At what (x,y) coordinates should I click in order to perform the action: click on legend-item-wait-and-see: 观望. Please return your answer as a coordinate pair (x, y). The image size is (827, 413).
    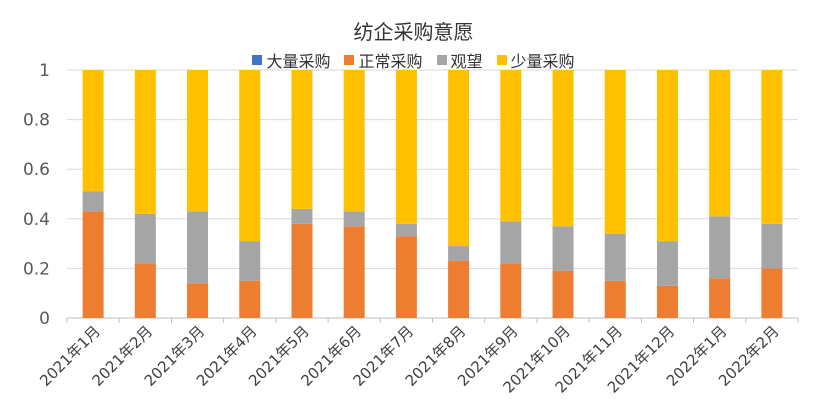
    Looking at the image, I should click on (459, 60).